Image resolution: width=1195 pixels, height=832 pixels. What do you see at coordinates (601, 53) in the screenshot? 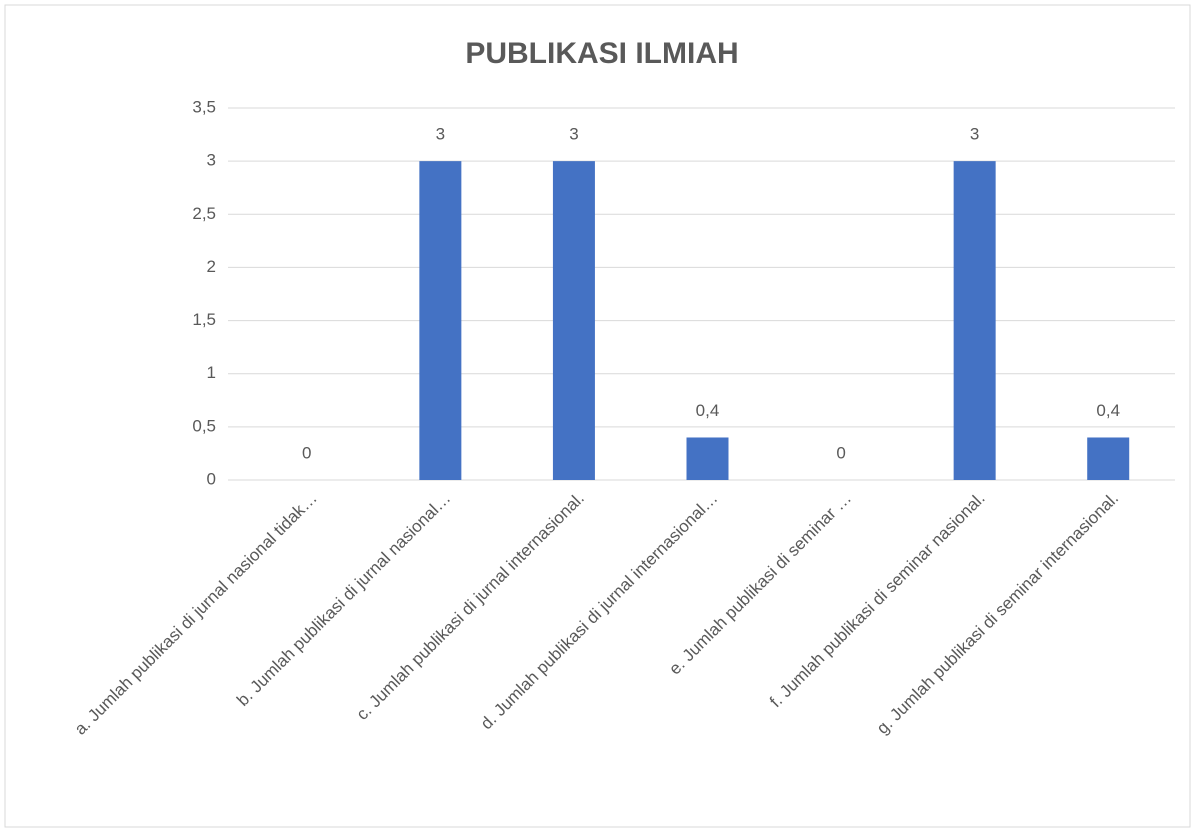
I see `chart-title: PUBLIKASI ILMIAH` at bounding box center [601, 53].